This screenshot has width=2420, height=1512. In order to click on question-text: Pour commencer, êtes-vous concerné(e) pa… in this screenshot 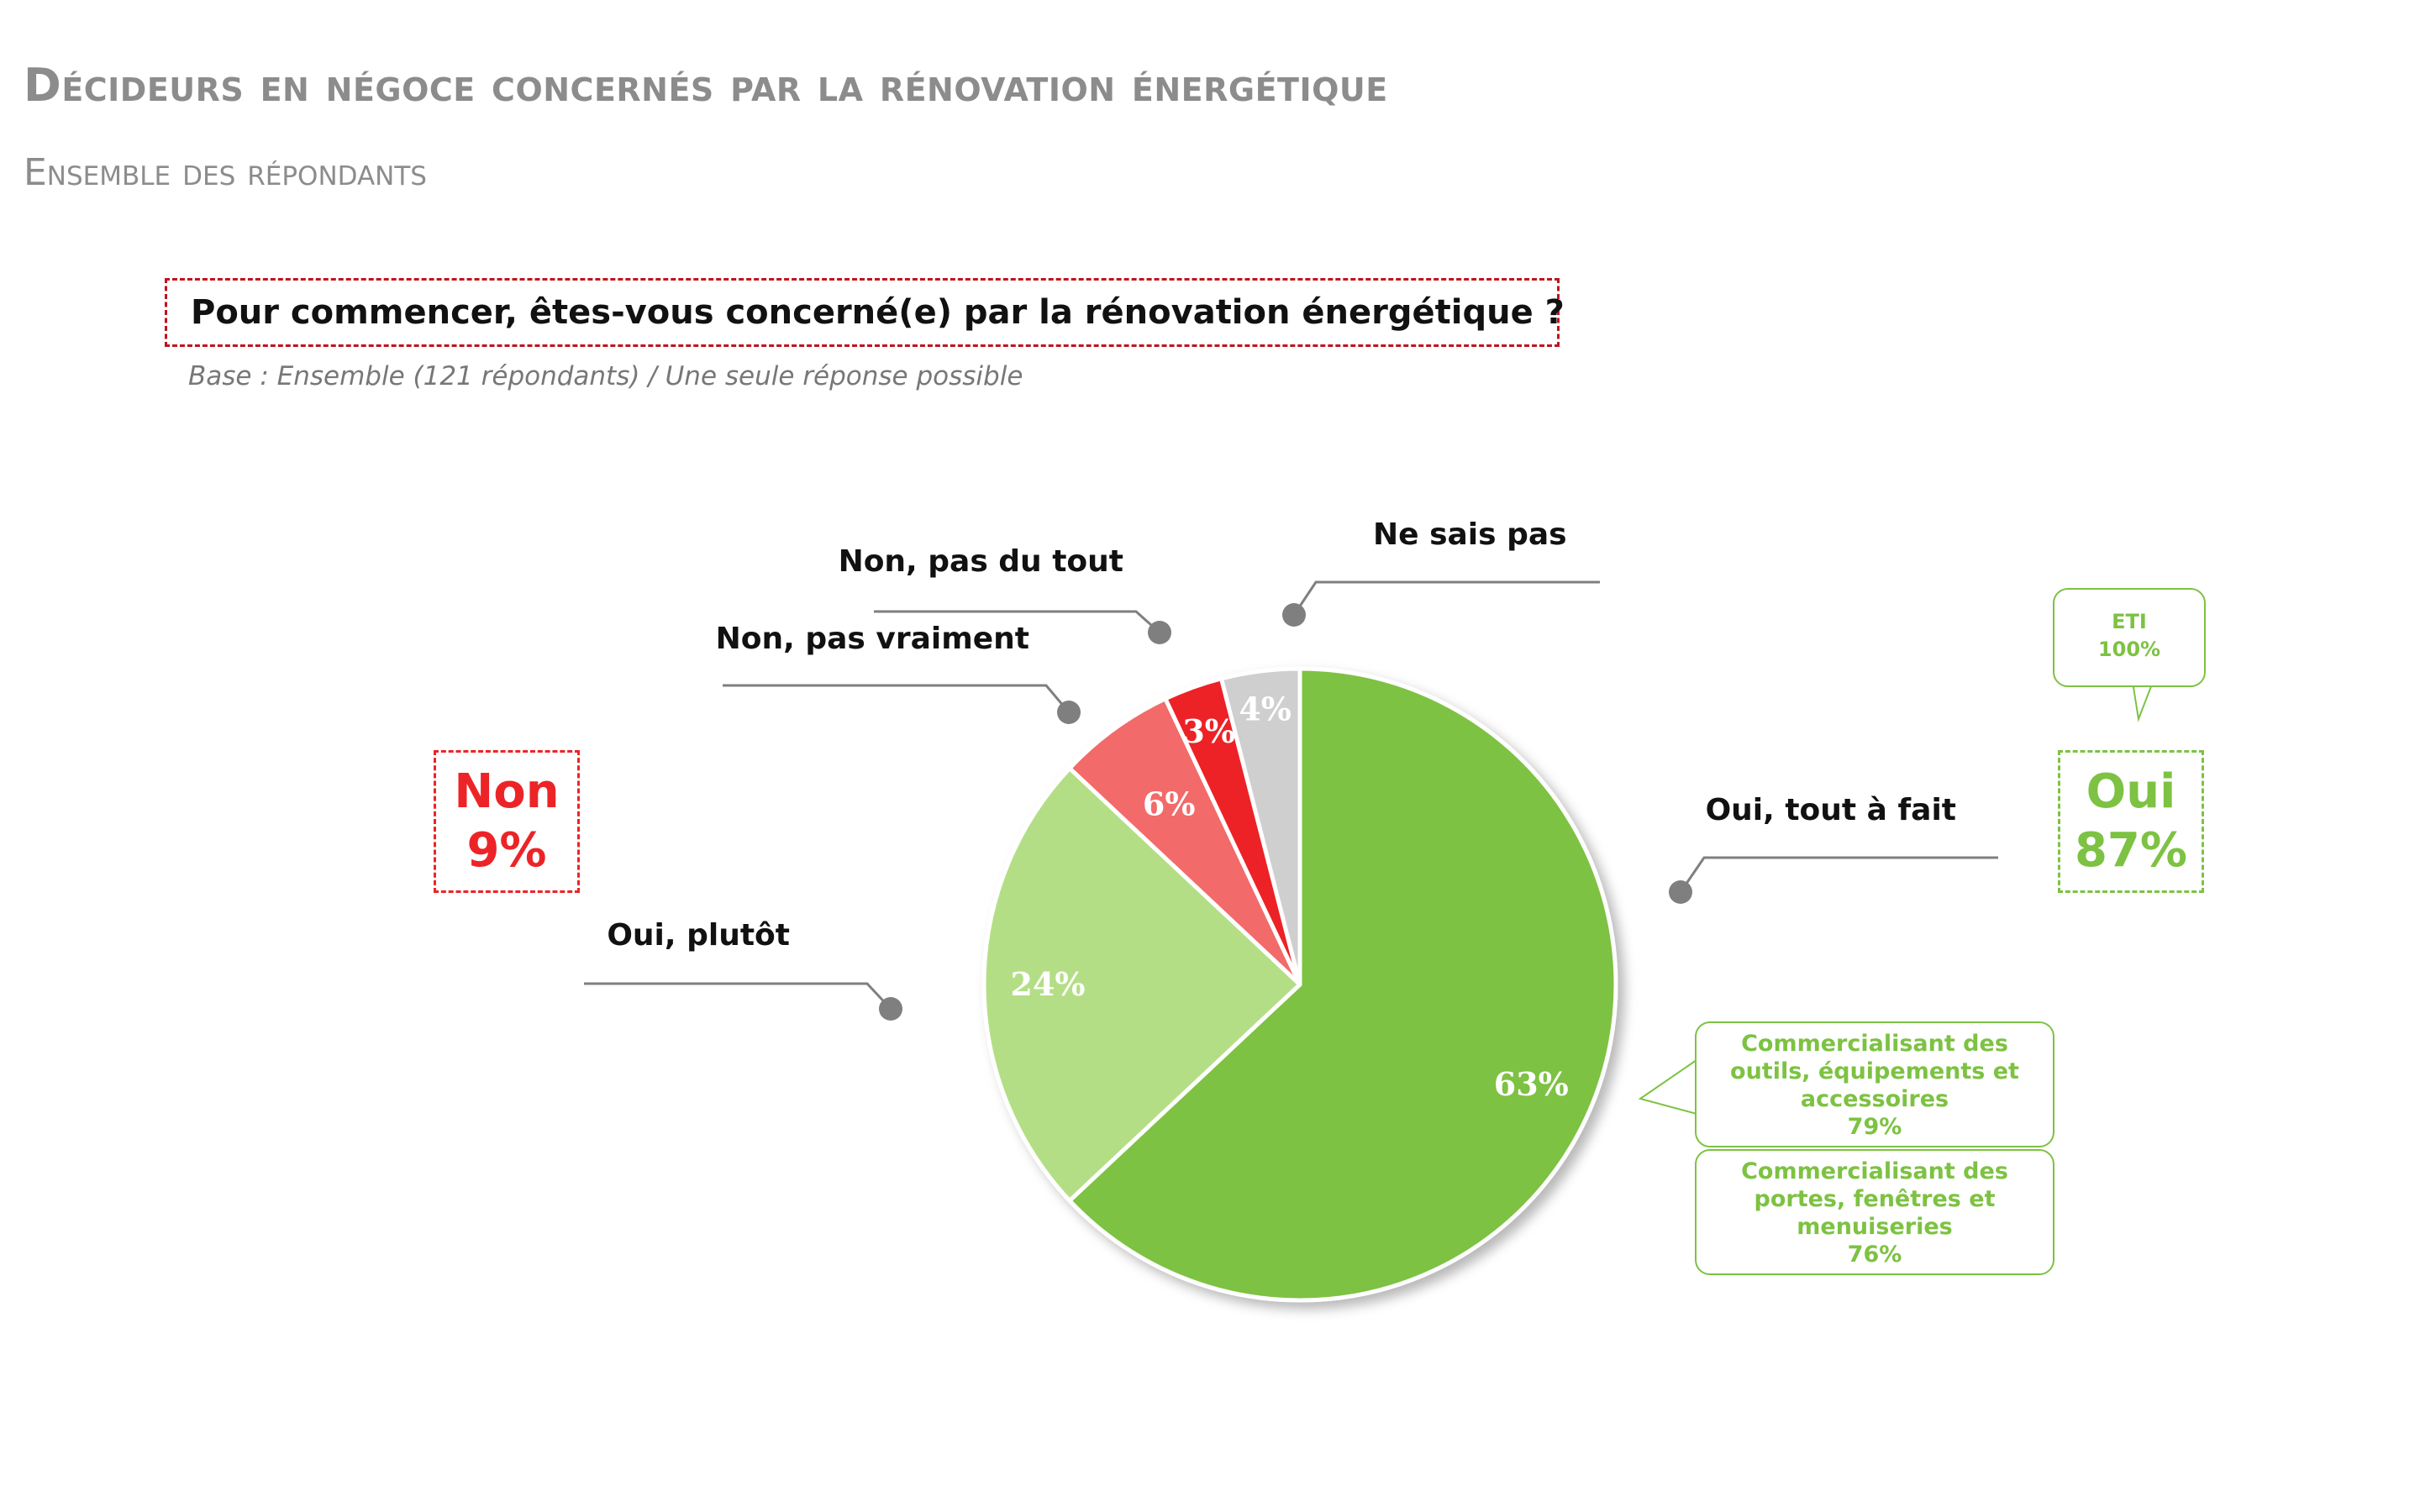, I will do `click(878, 312)`.